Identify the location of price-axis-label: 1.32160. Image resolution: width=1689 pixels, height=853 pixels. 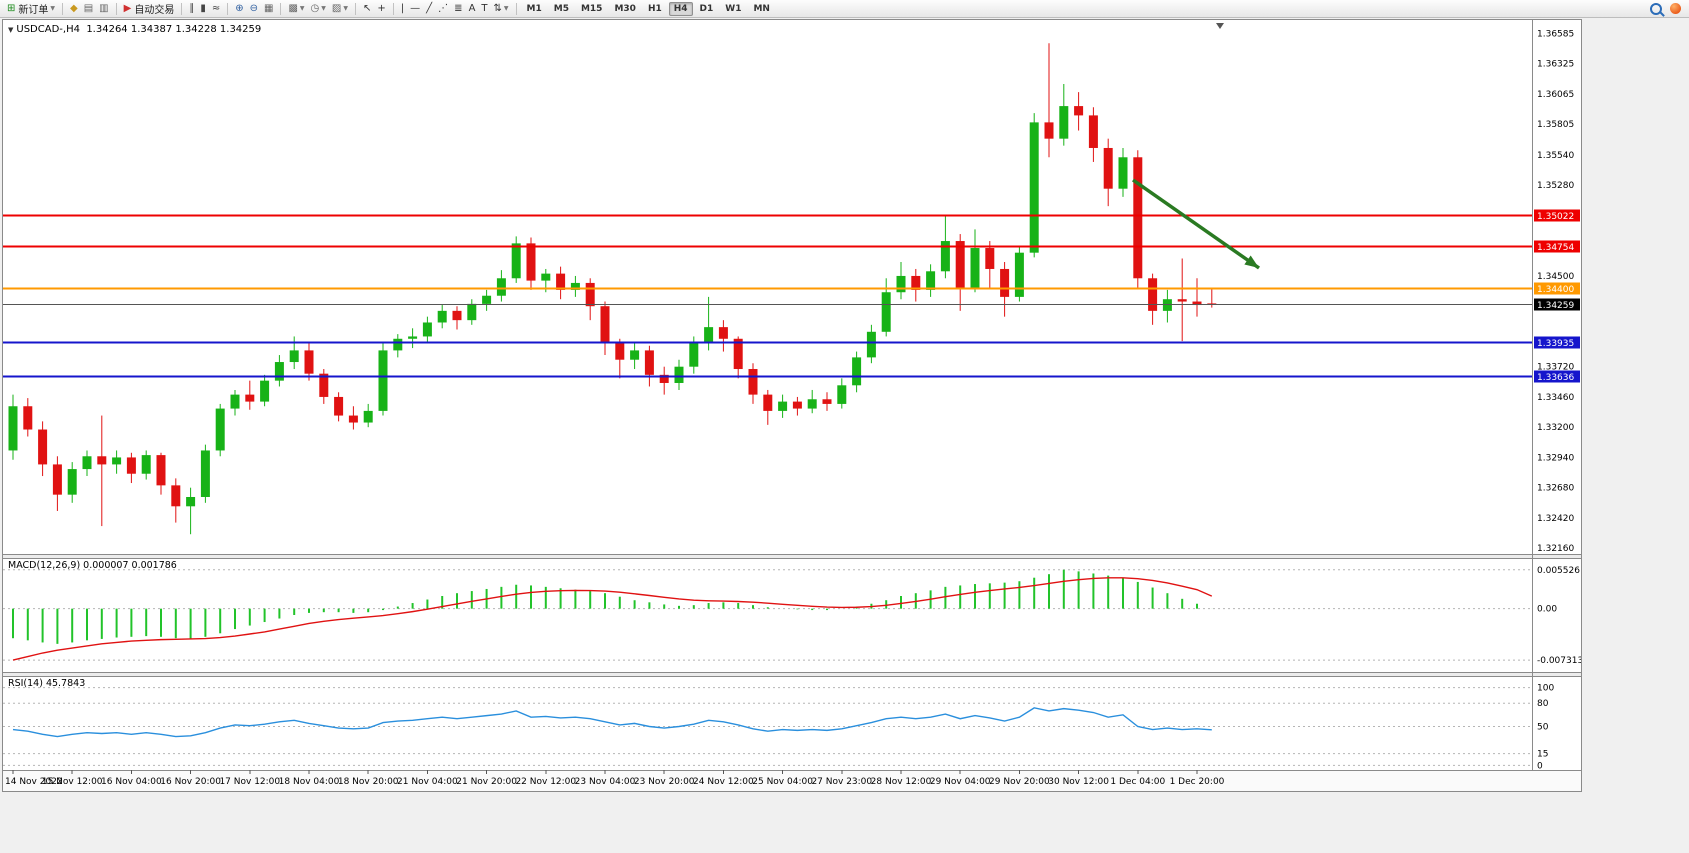
(1555, 549).